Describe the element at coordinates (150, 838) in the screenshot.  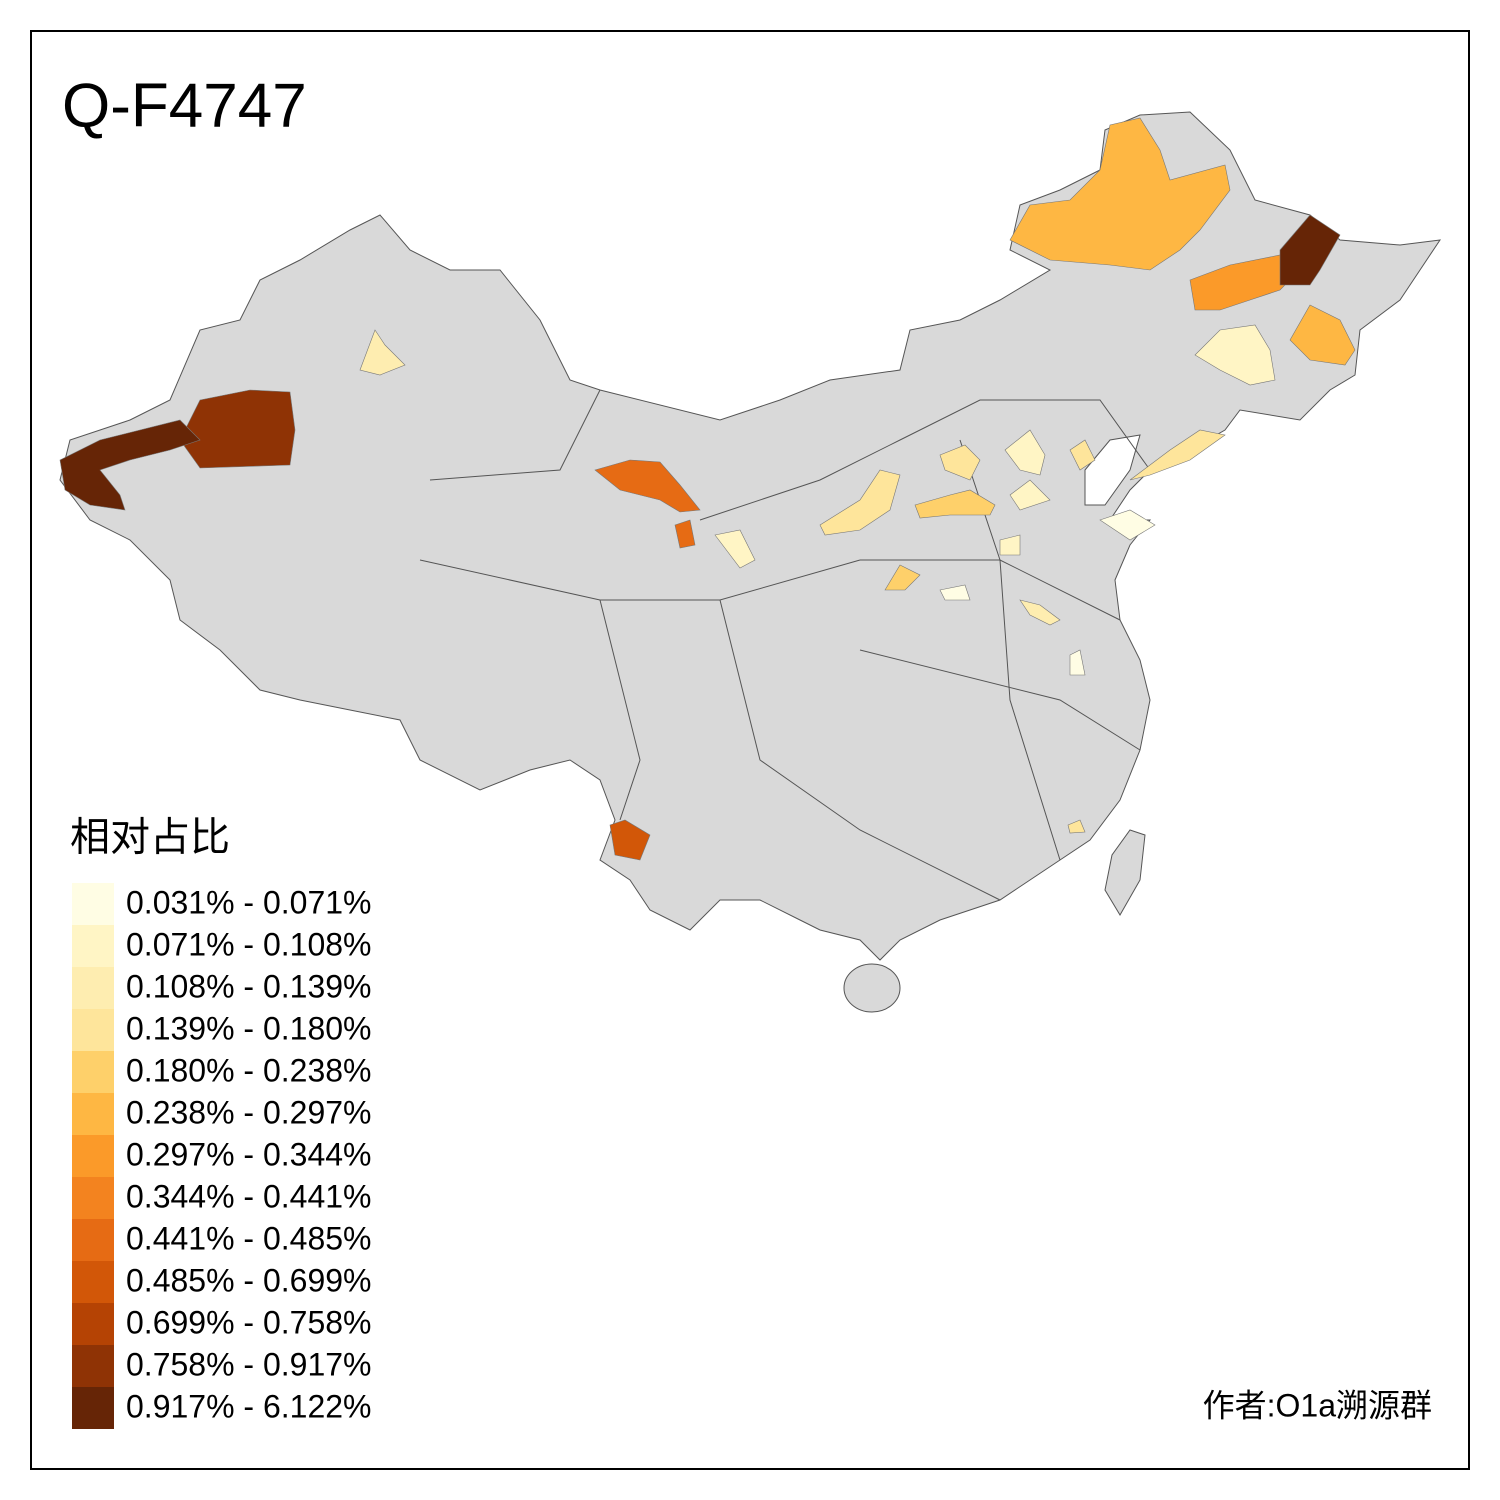
I see `legend-title: 相对占比` at that location.